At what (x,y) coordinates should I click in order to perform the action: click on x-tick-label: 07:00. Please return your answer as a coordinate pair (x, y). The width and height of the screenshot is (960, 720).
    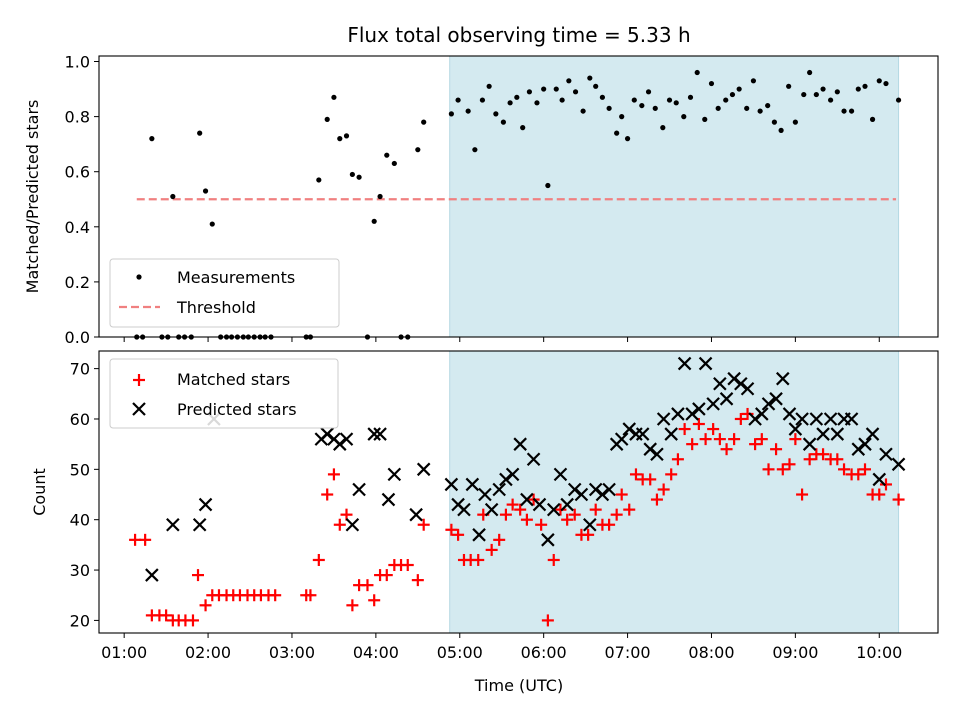
    Looking at the image, I should click on (628, 652).